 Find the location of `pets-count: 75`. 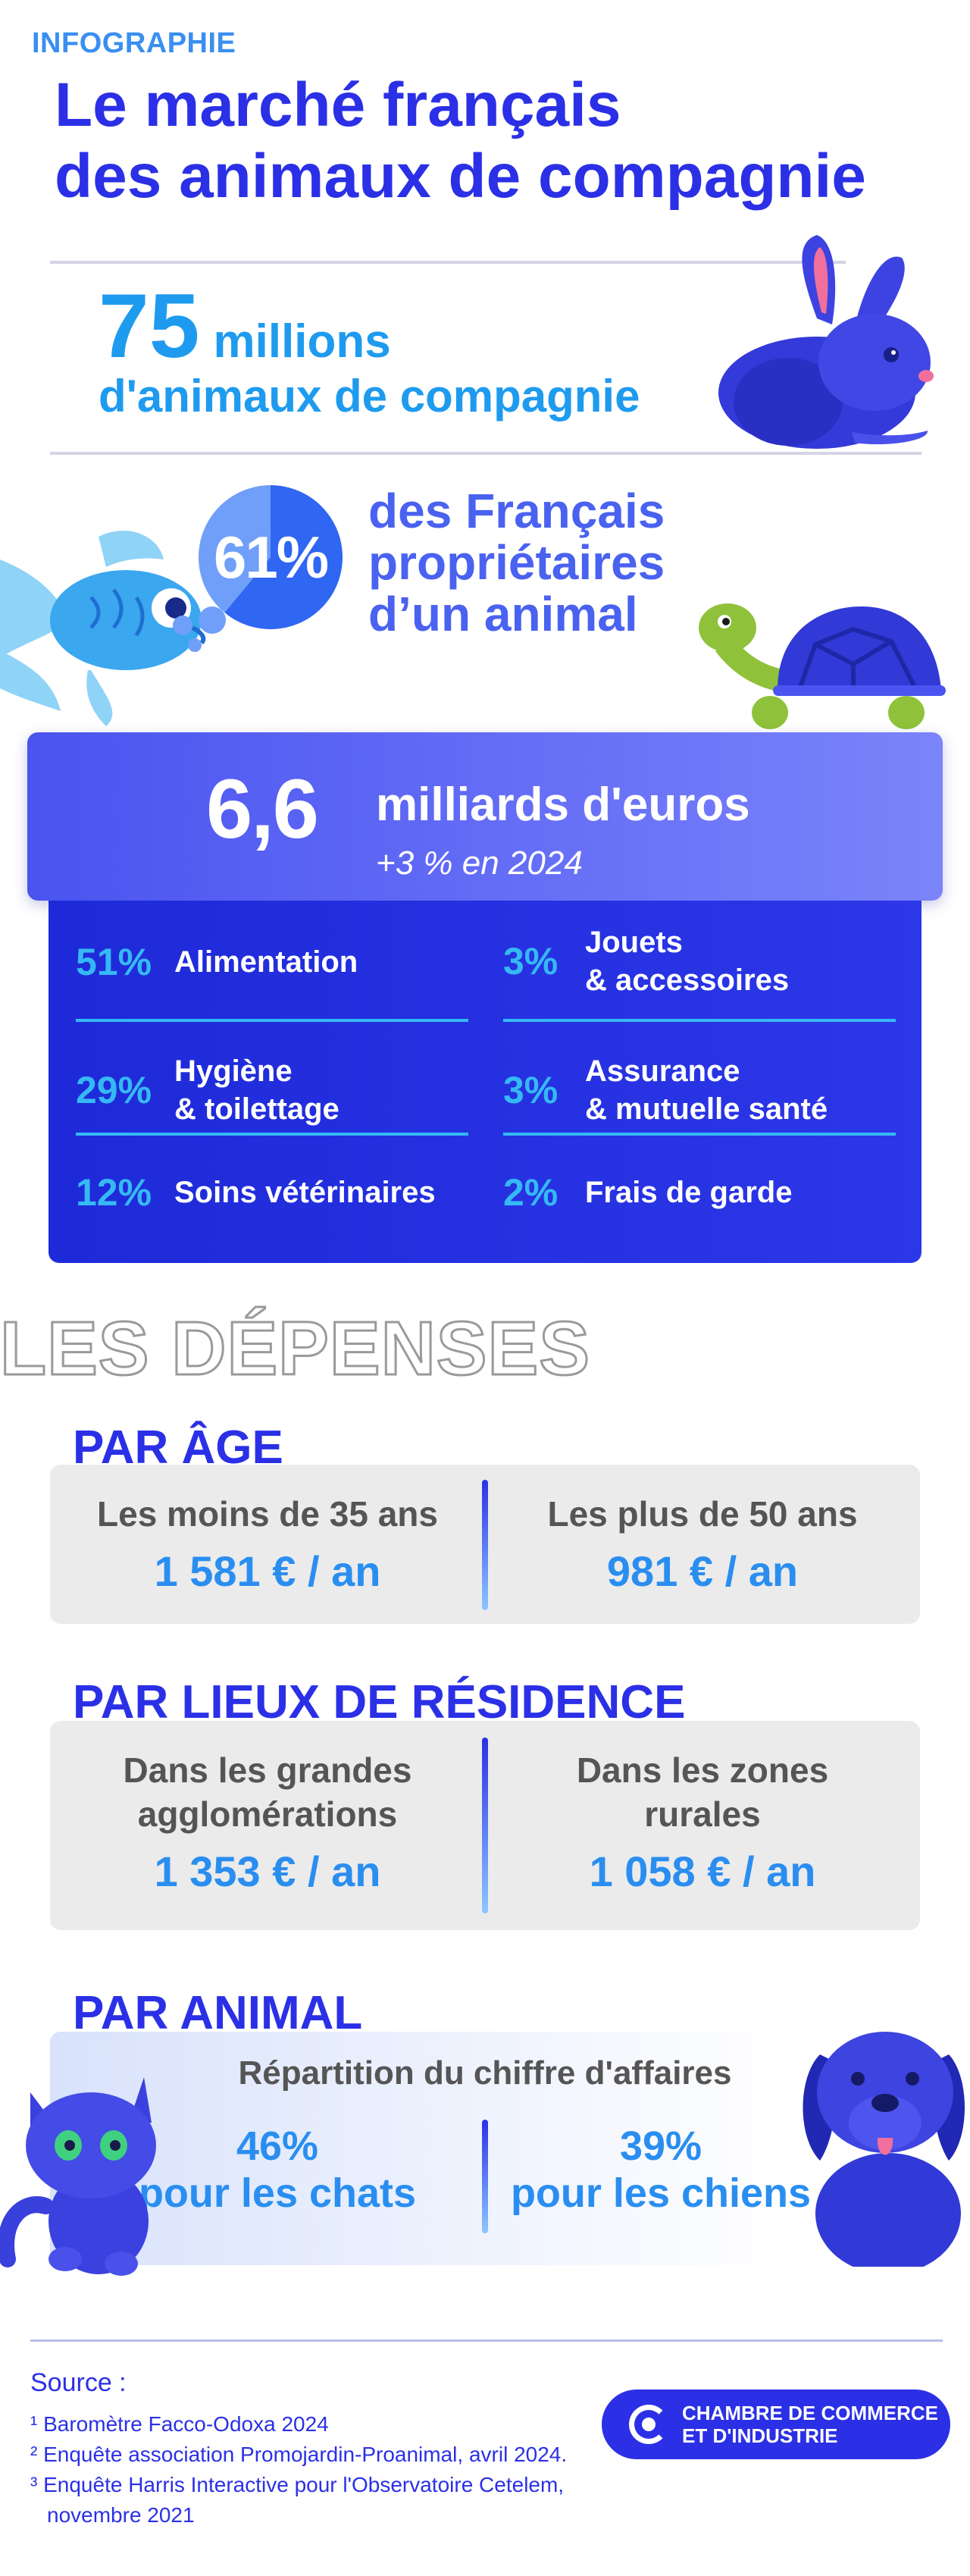

pets-count: 75 is located at coordinates (149, 326).